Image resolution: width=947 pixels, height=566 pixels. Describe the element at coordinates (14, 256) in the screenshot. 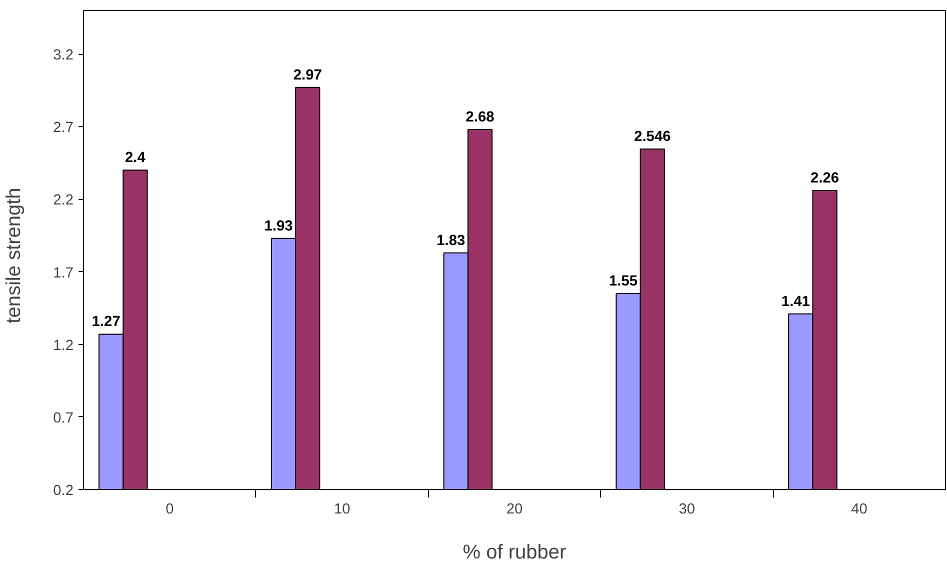

I see `y-axis-title: tensile strength` at that location.